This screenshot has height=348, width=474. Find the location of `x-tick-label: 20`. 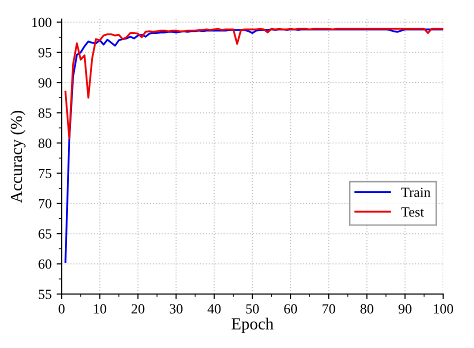

x-tick-label: 20 is located at coordinates (138, 309).